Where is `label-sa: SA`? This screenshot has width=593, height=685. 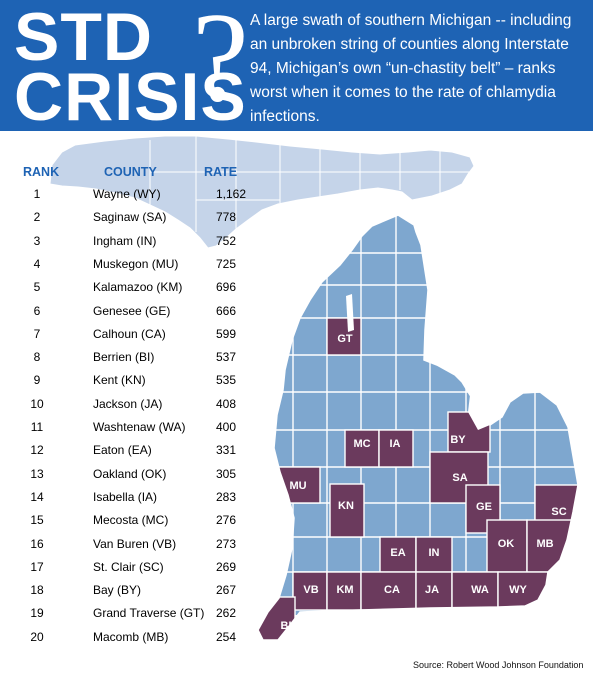 label-sa: SA is located at coordinates (459, 478).